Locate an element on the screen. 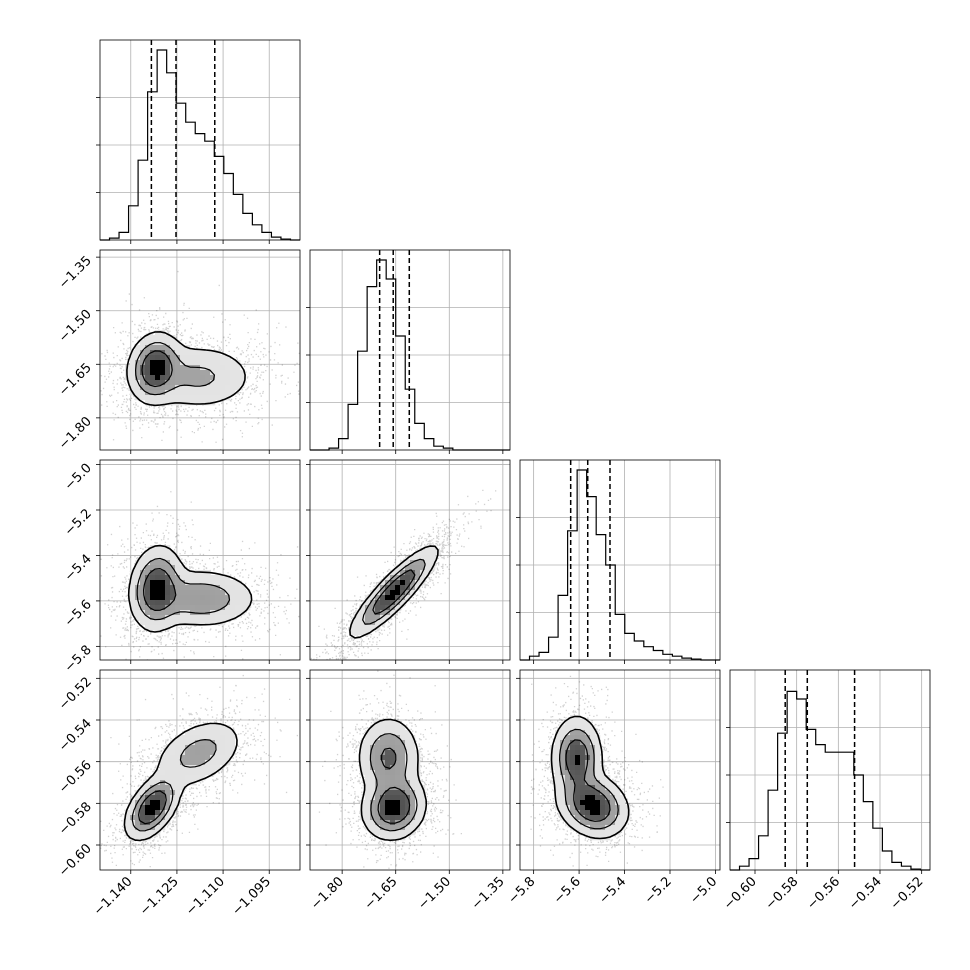 Image resolution: width=970 pixels, height=970 pixels. axes-frame is located at coordinates (200, 770).